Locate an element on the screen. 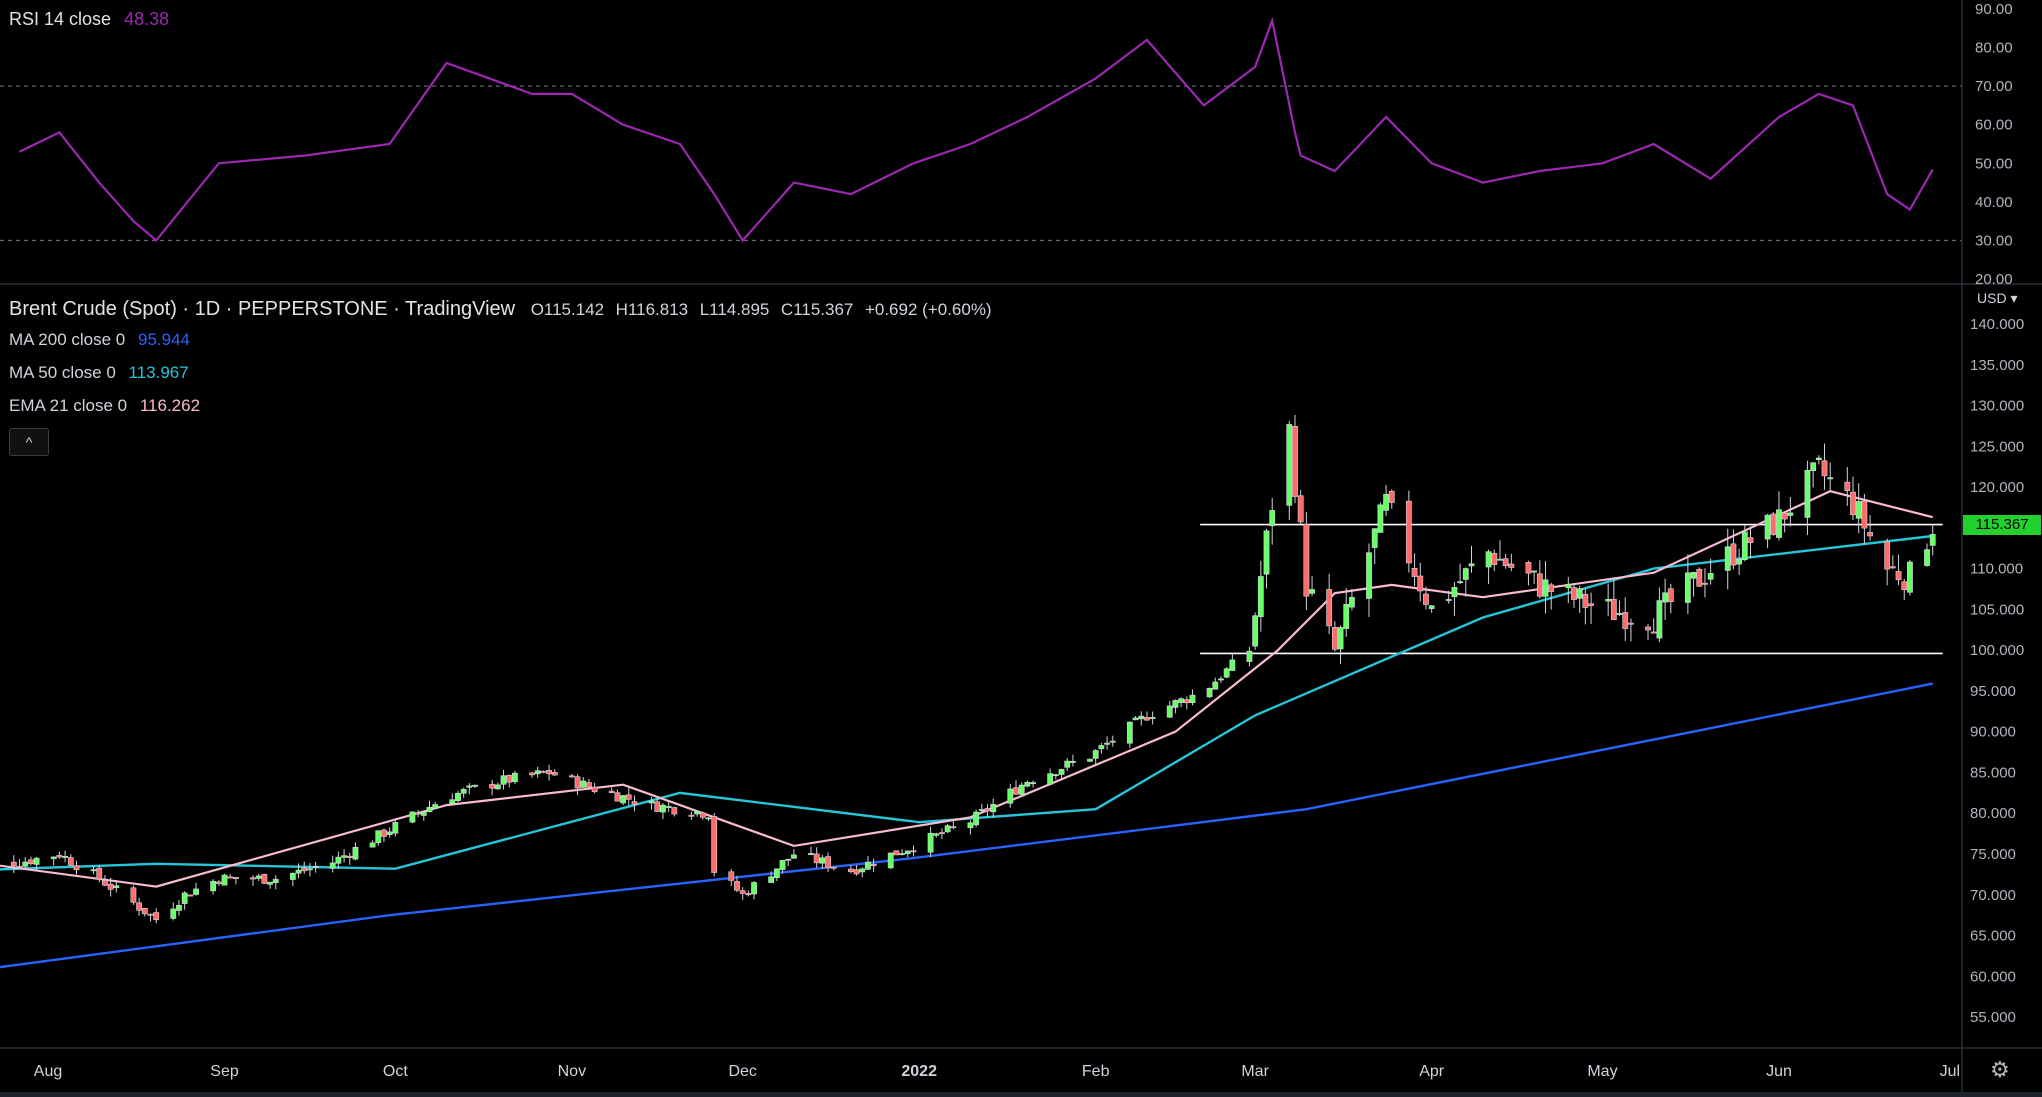 The height and width of the screenshot is (1097, 2042). ma50-label: MA 50 close 0 is located at coordinates (62, 372).